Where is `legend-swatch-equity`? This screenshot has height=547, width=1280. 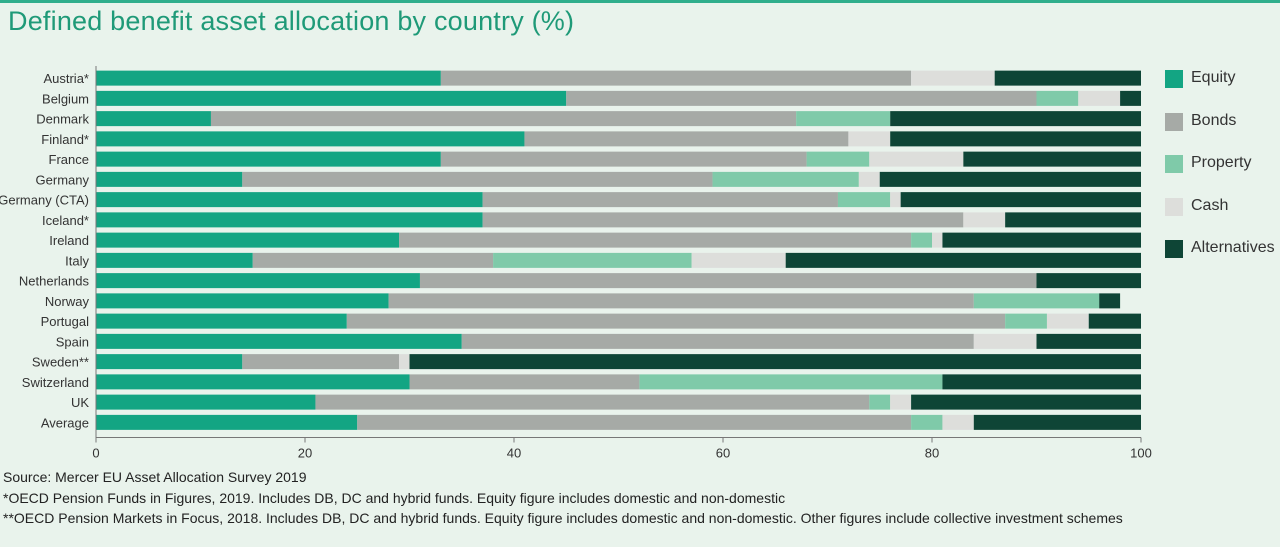 legend-swatch-equity is located at coordinates (1174, 79).